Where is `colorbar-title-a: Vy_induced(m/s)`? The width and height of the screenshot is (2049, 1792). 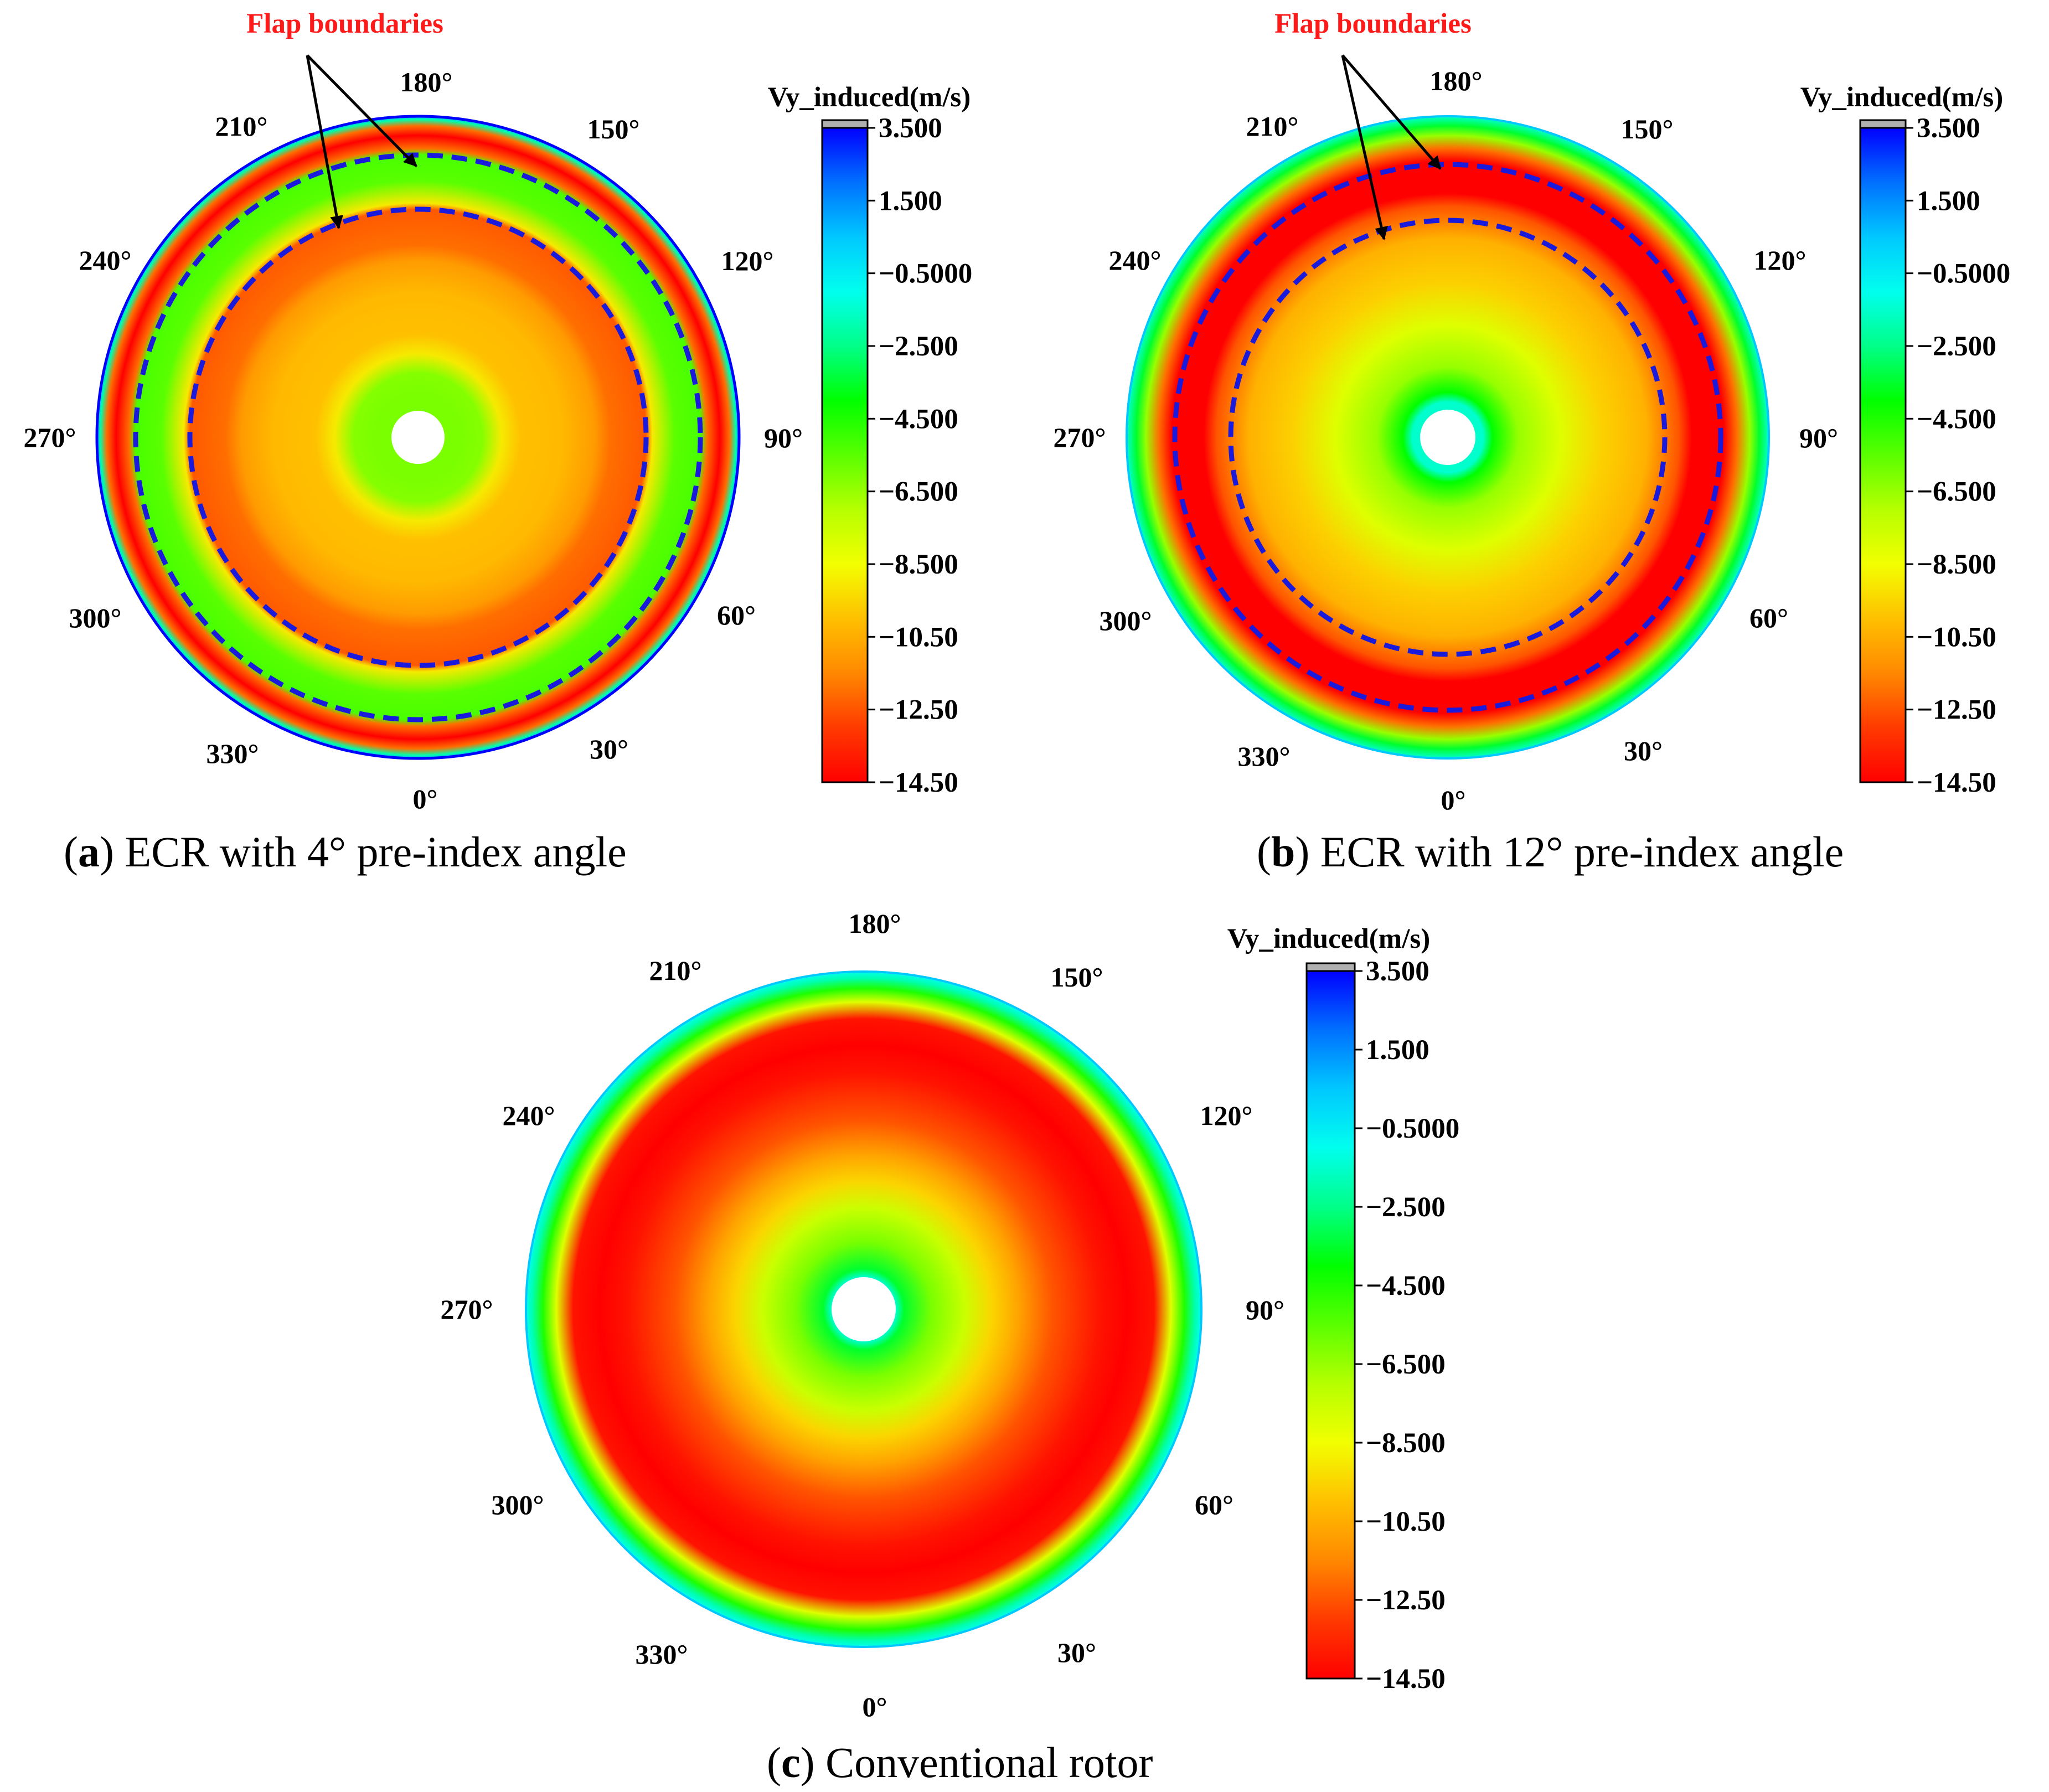
colorbar-title-a: Vy_induced(m/s) is located at coordinates (869, 98).